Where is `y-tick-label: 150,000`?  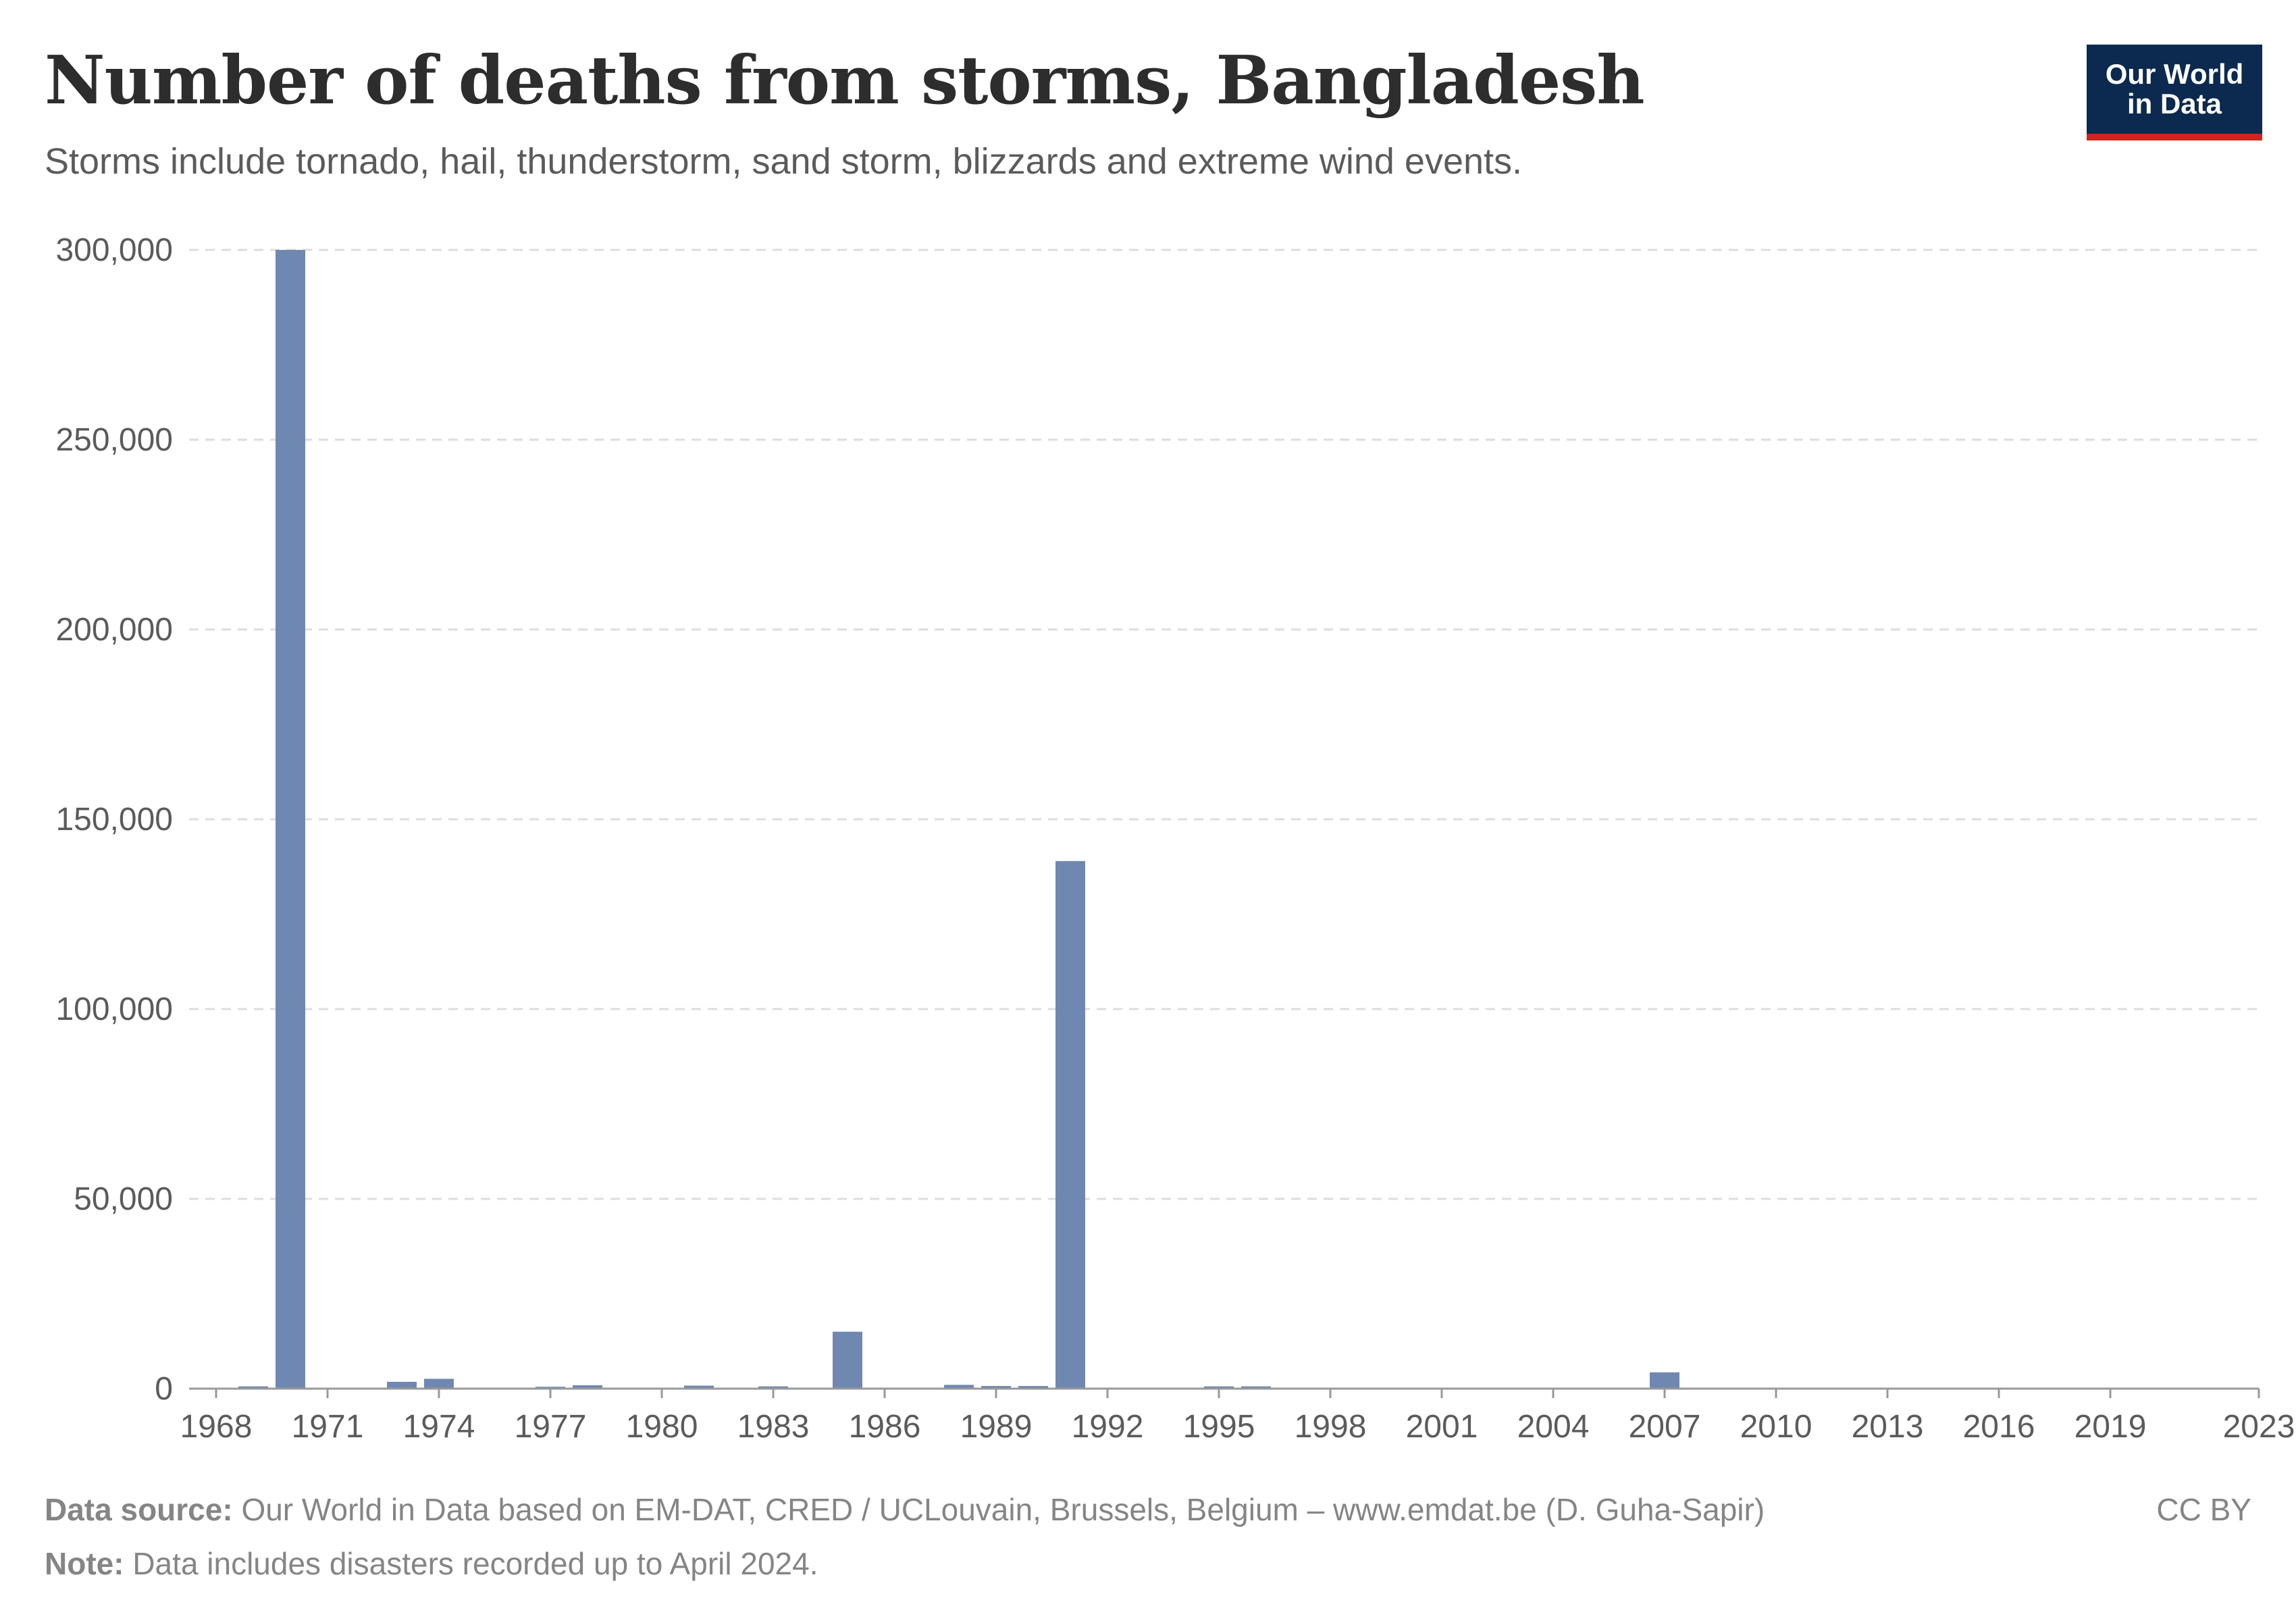
y-tick-label: 150,000 is located at coordinates (114, 820).